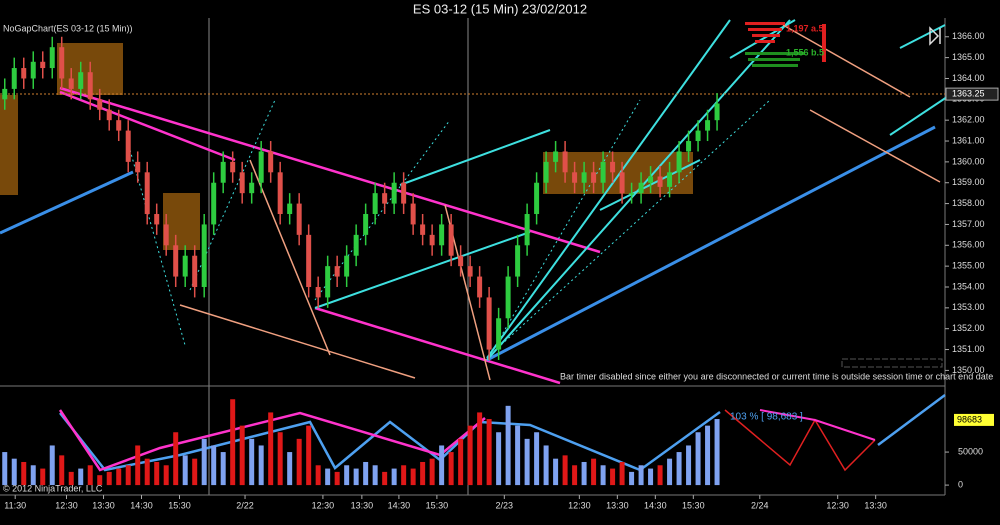 The height and width of the screenshot is (525, 1000). Describe the element at coordinates (960, 484) in the screenshot. I see `y-tick-label: 0` at that location.